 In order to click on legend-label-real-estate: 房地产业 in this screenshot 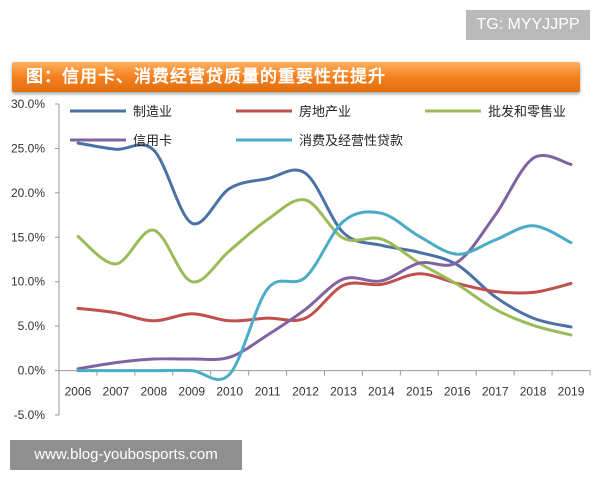, I will do `click(325, 112)`.